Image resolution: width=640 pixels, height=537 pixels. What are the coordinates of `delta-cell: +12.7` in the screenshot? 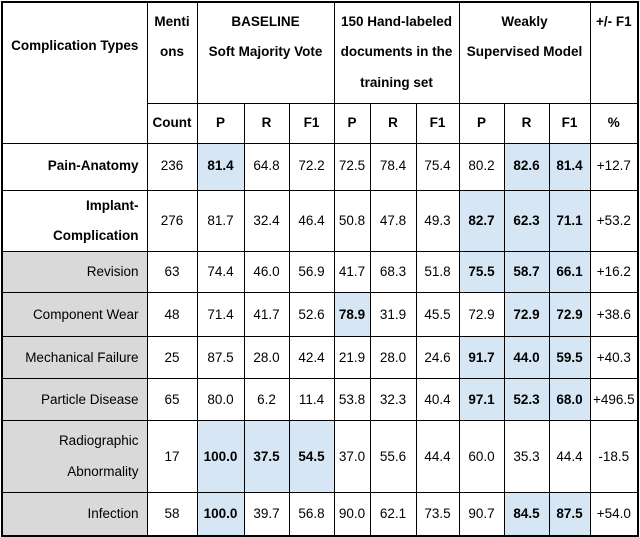 It's located at (614, 166).